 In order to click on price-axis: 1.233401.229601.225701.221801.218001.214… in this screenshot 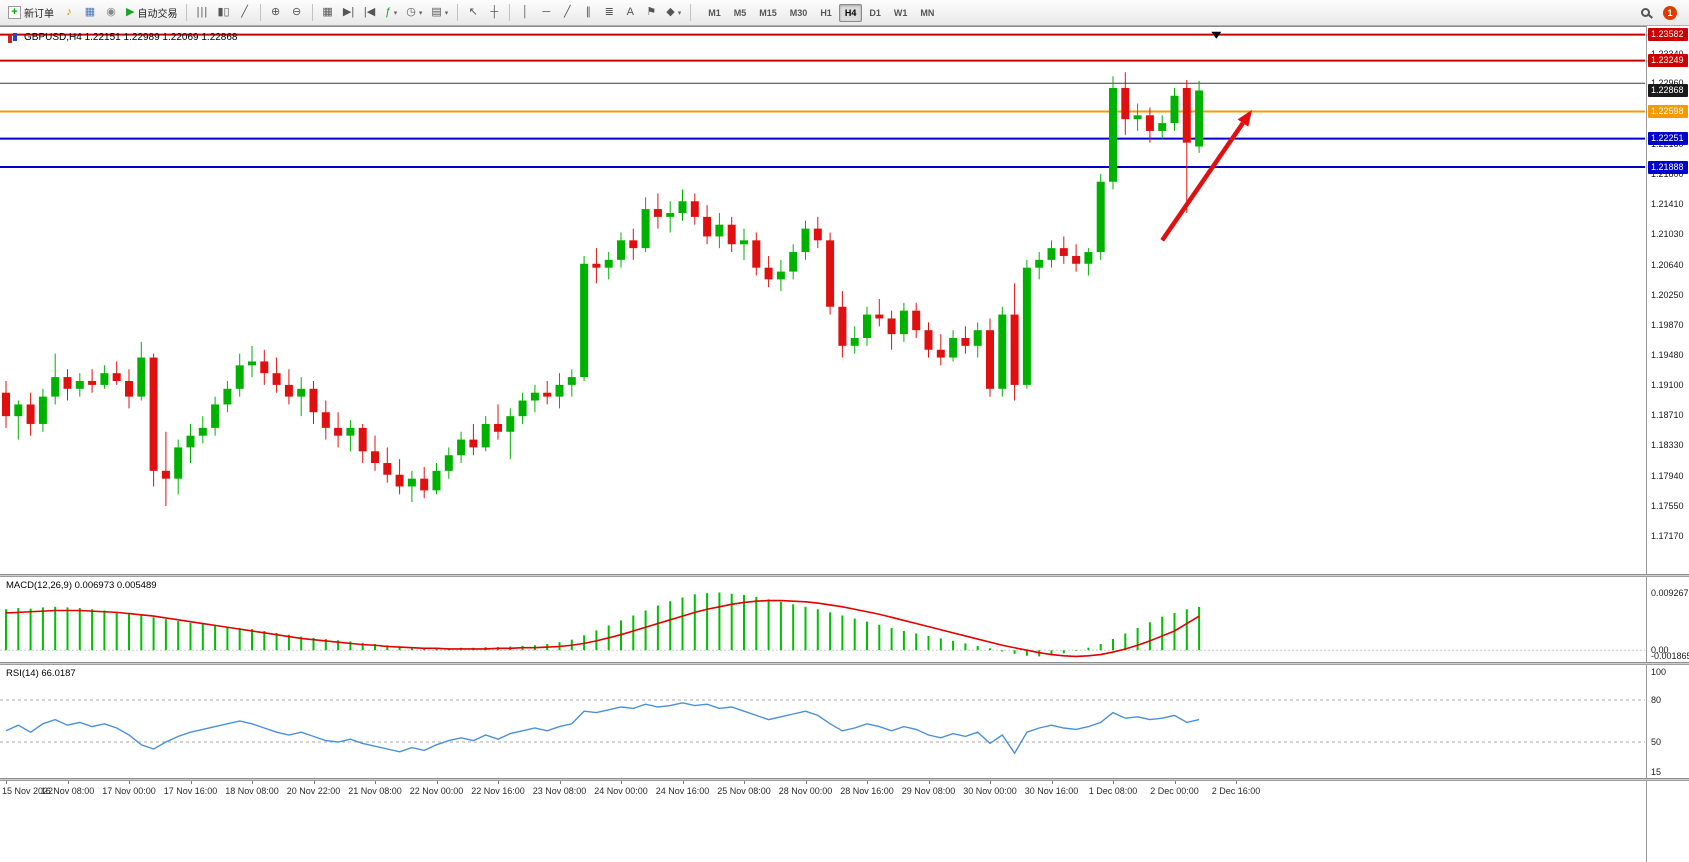, I will do `click(1667, 444)`.